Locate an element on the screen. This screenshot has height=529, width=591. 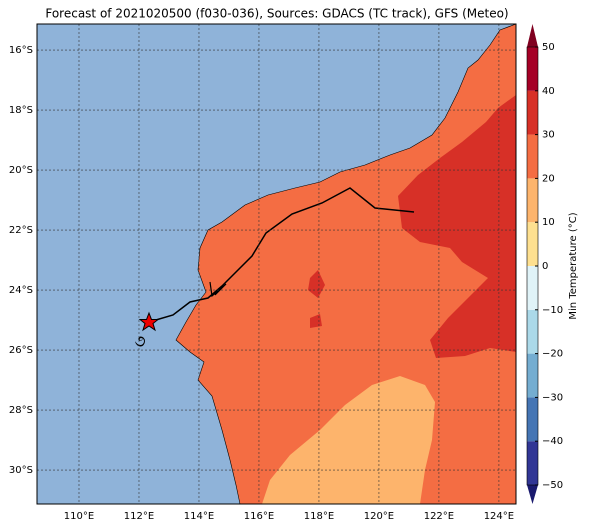
colorbar-extend-under is located at coordinates (532, 494).